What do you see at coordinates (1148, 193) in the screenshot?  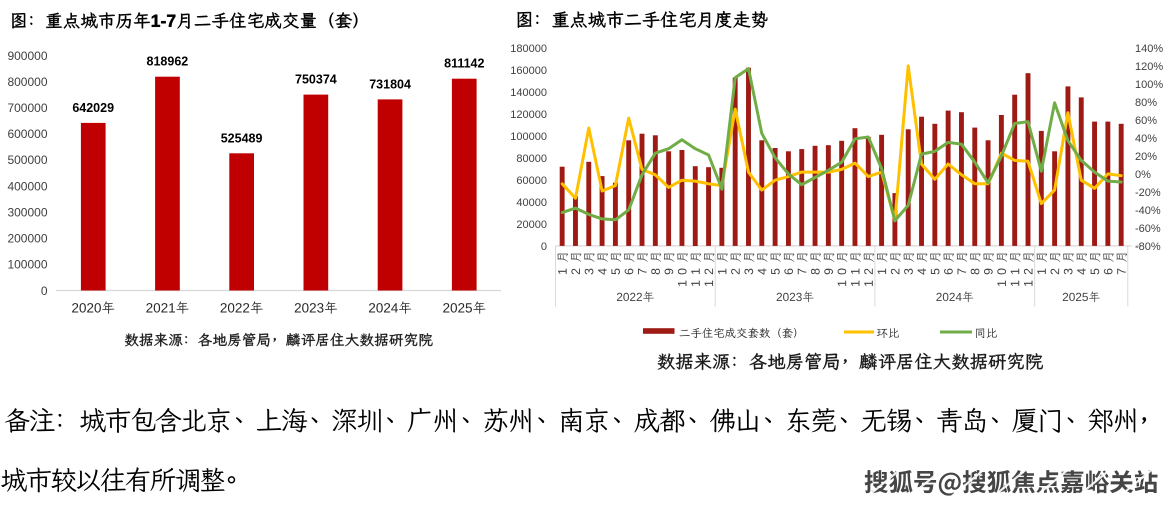 I see `svg-text: -20%` at bounding box center [1148, 193].